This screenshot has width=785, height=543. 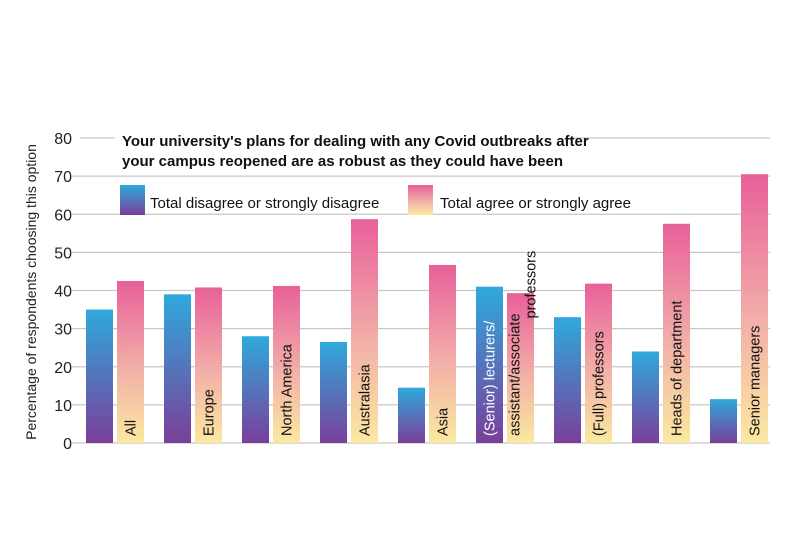 I want to click on y-tick-label: 70, so click(x=63, y=177).